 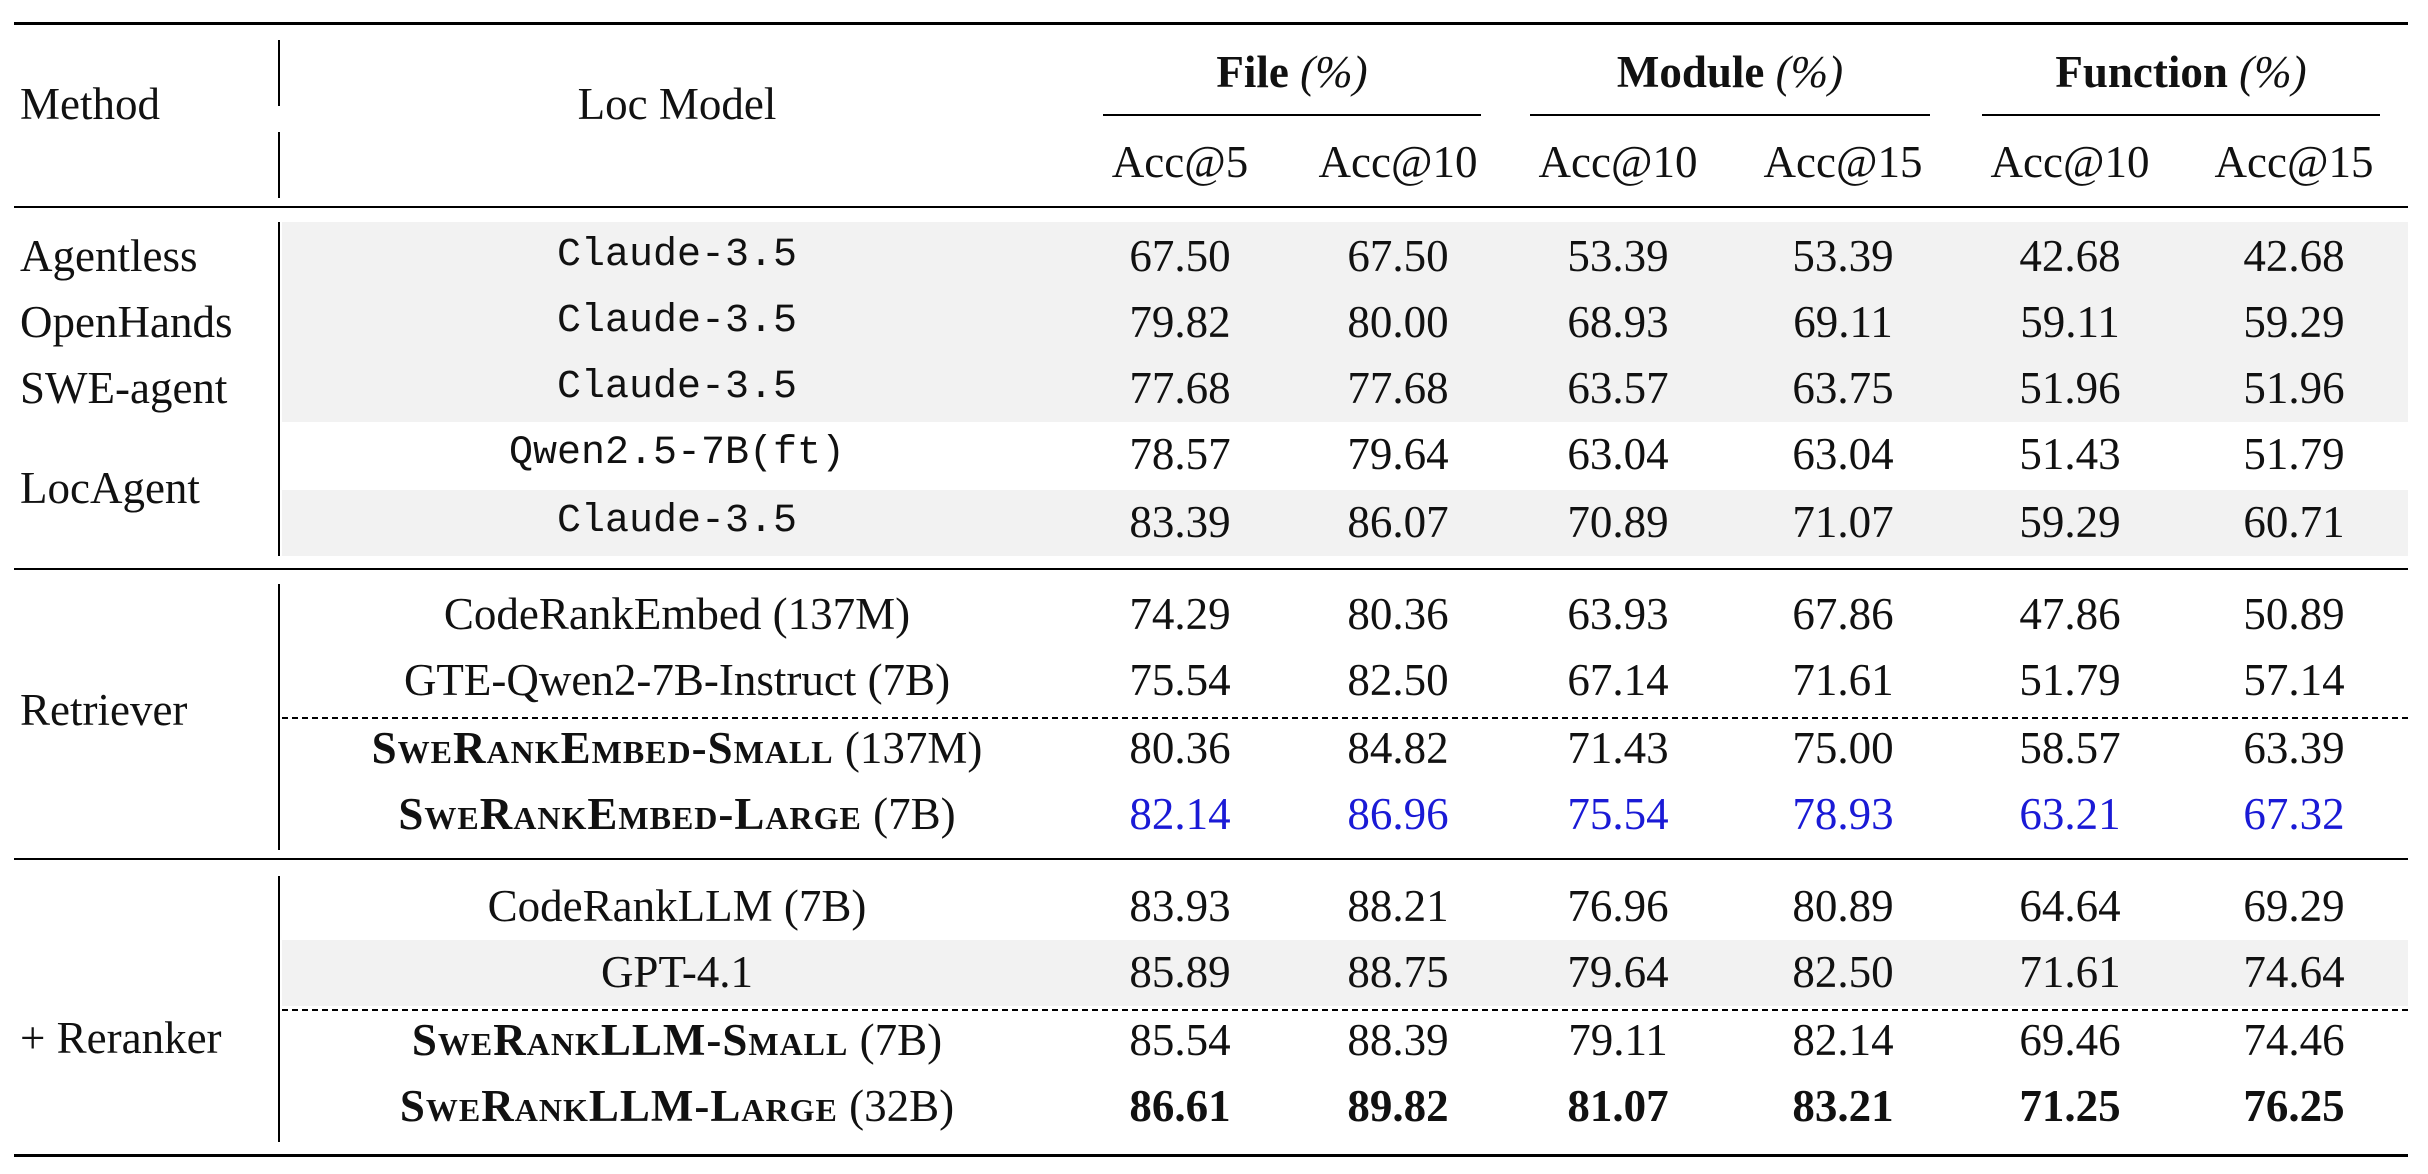 What do you see at coordinates (1618, 748) in the screenshot?
I see `value-cell: 71.43` at bounding box center [1618, 748].